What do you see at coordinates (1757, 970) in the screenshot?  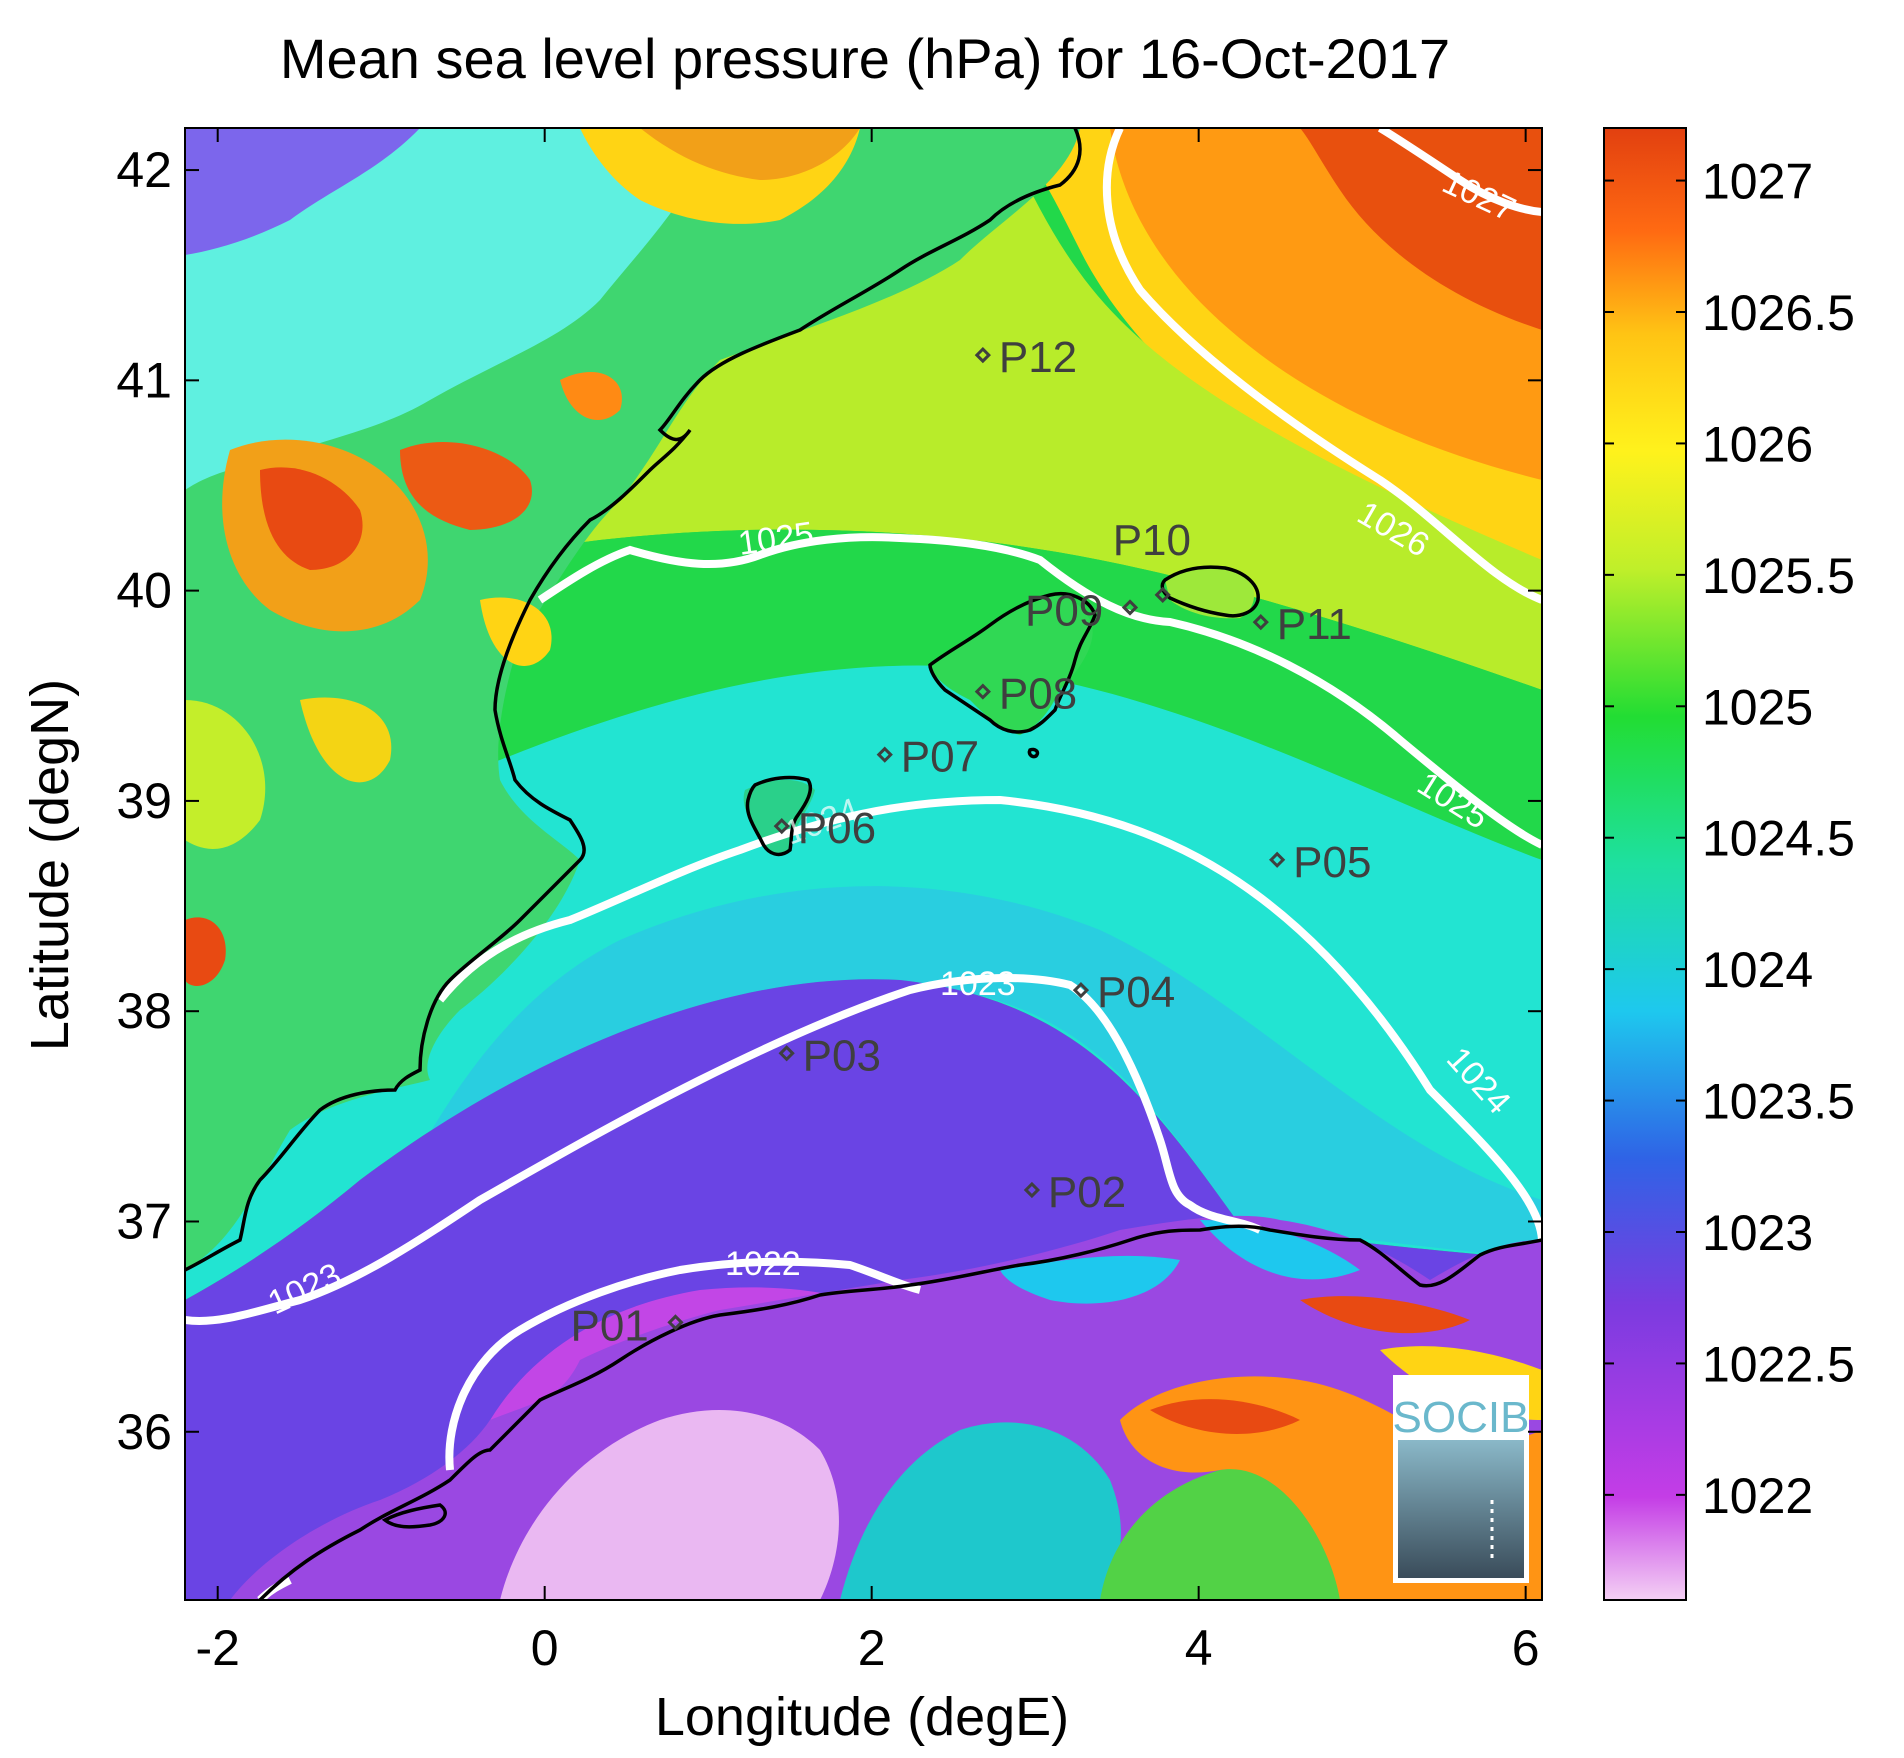 I see `colorbar-tick-label: 1024` at bounding box center [1757, 970].